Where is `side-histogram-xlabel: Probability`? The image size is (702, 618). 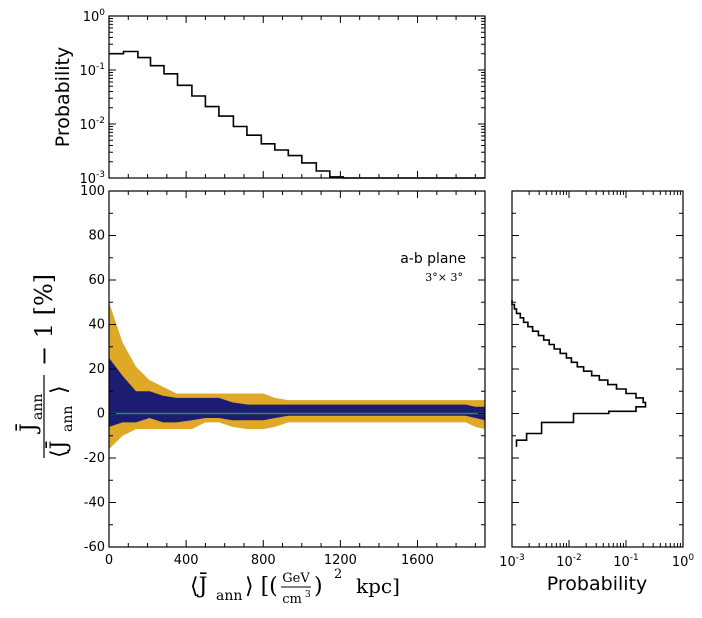
side-histogram-xlabel: Probability is located at coordinates (597, 584).